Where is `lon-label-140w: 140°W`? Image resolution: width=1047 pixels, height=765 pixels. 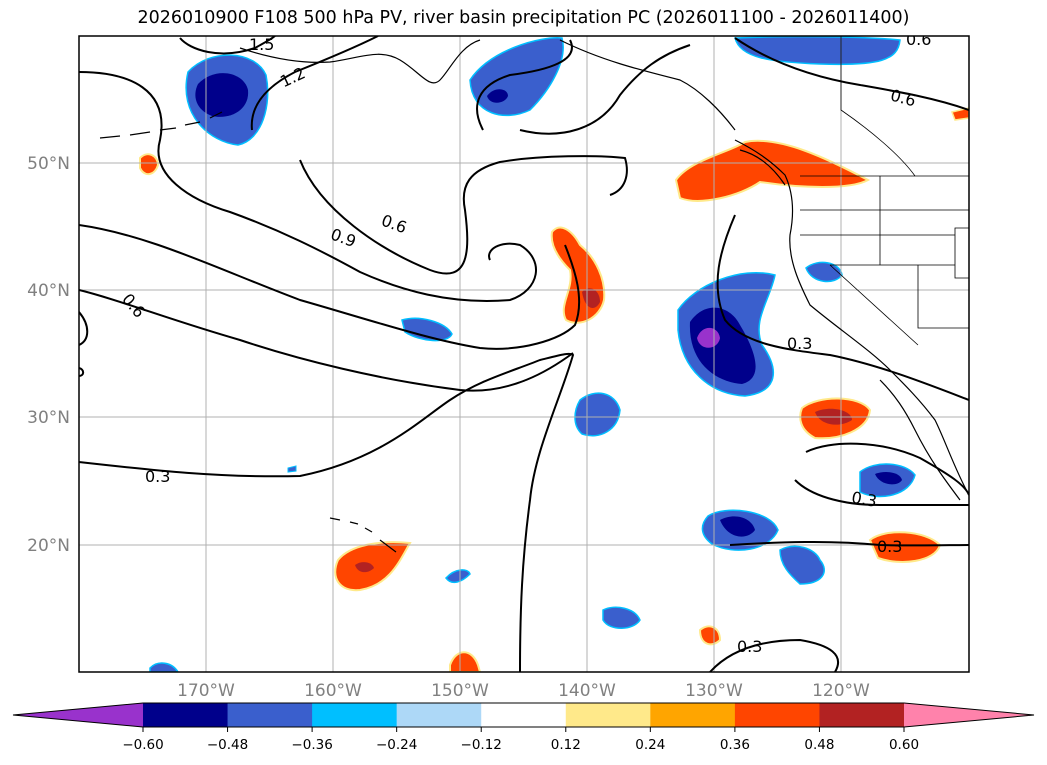 lon-label-140w: 140°W is located at coordinates (587, 691).